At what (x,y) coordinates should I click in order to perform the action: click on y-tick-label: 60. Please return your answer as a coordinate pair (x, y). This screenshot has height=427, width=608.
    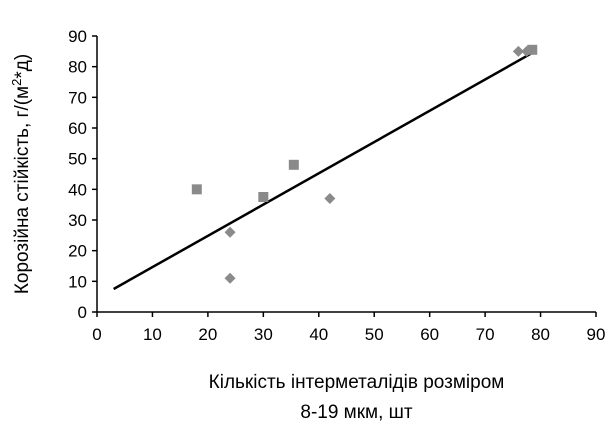
    Looking at the image, I should click on (77, 128).